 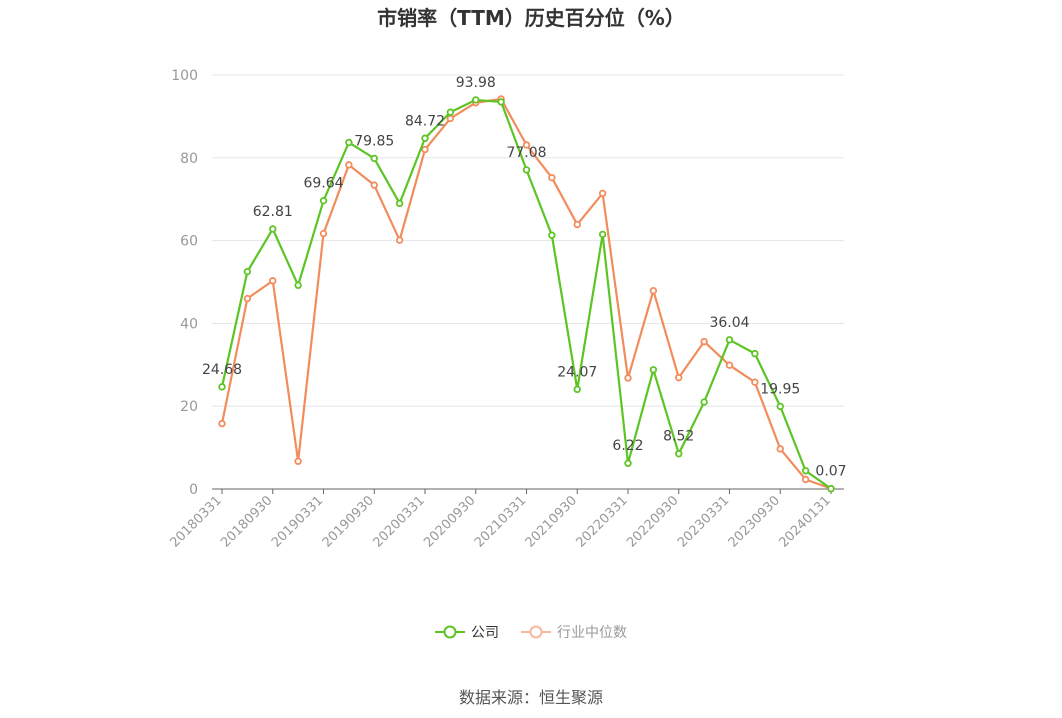 I want to click on data-label: 77.08, so click(x=526, y=153).